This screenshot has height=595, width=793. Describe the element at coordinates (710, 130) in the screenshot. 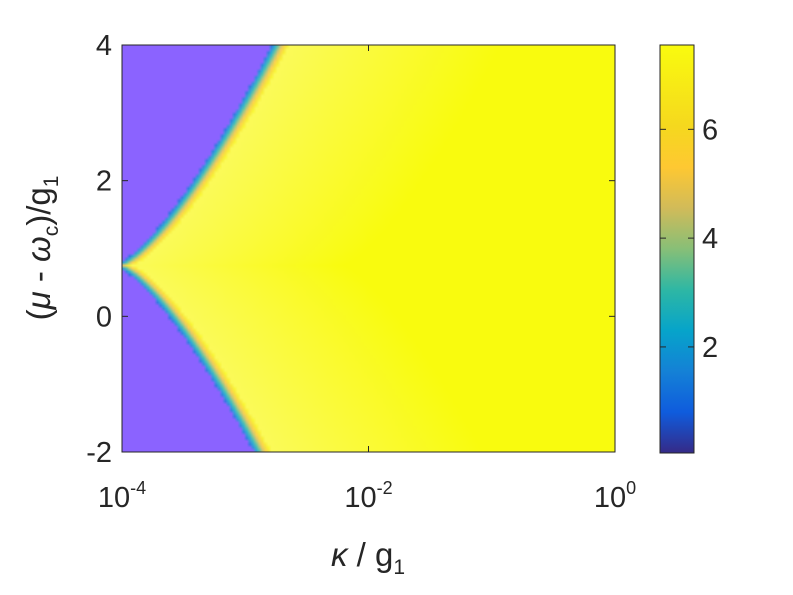

I see `colorbar-tick-label: 6` at that location.